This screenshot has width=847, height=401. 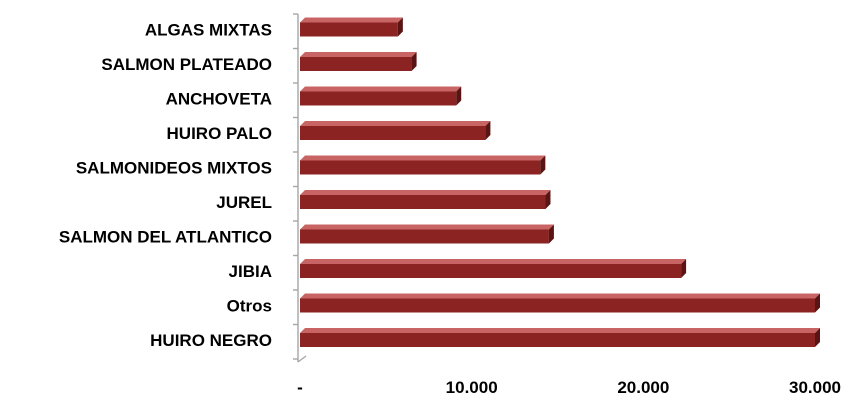 I want to click on bar-huiro-negro, so click(x=560, y=337).